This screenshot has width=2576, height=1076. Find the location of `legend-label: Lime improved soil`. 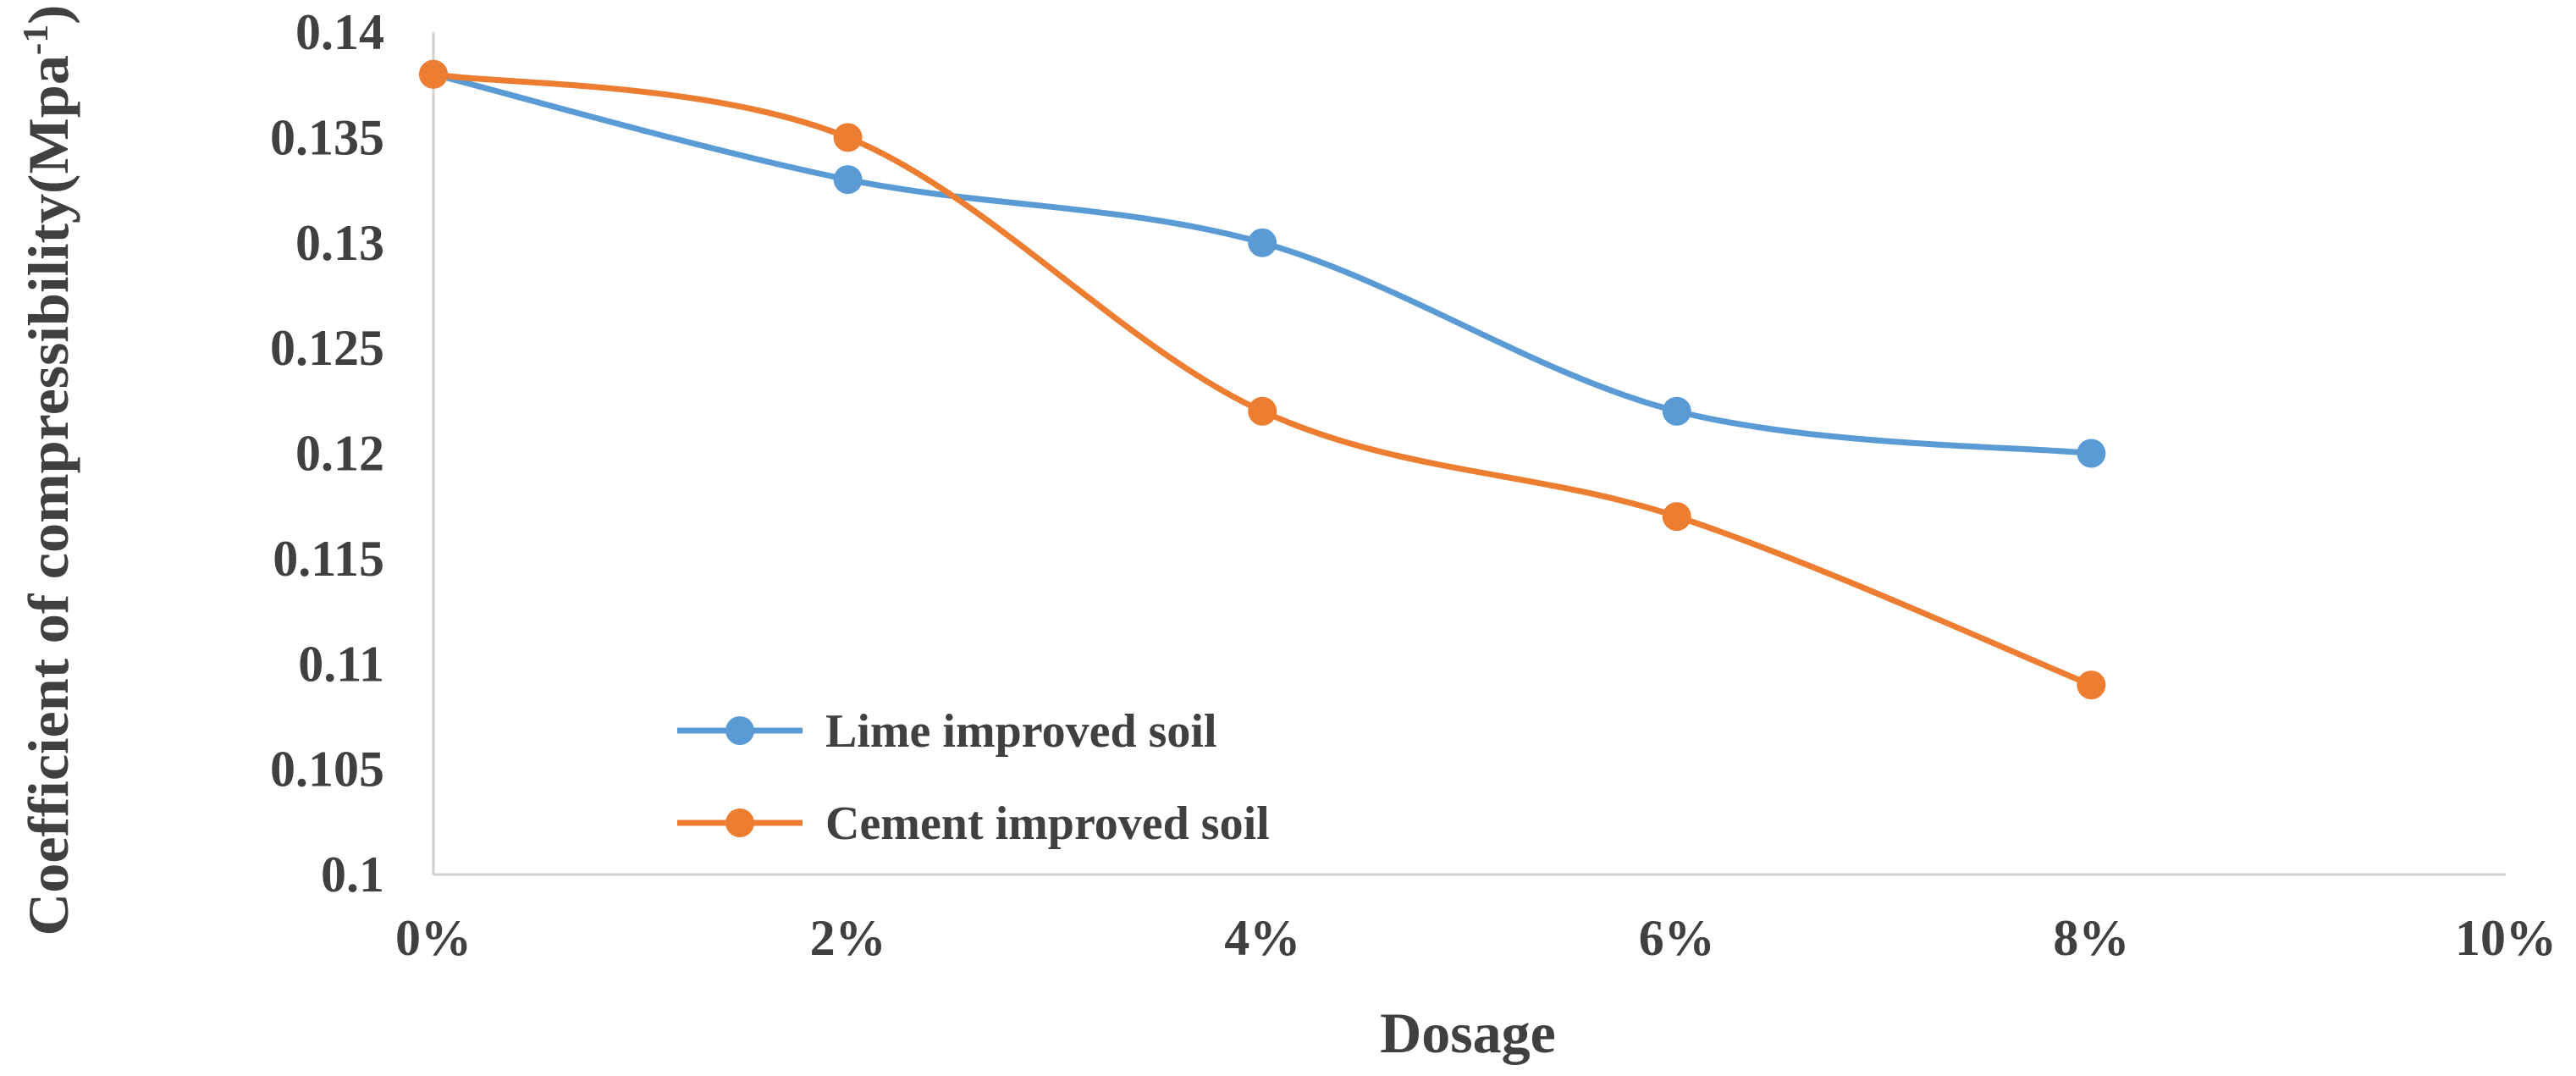

legend-label: Lime improved soil is located at coordinates (1021, 731).